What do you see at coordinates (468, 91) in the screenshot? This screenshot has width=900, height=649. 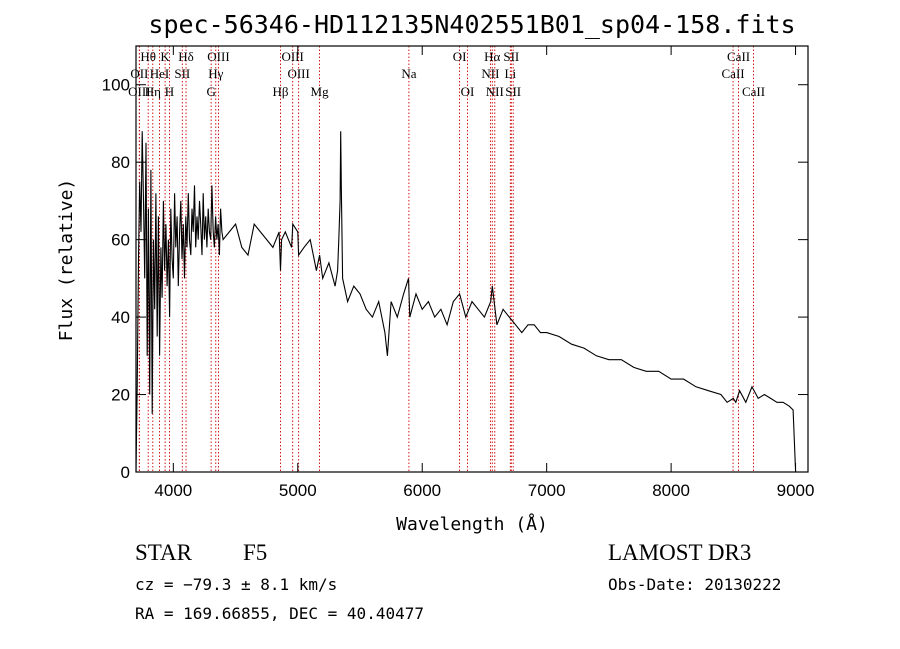 I see `marker-label-18: OI` at bounding box center [468, 91].